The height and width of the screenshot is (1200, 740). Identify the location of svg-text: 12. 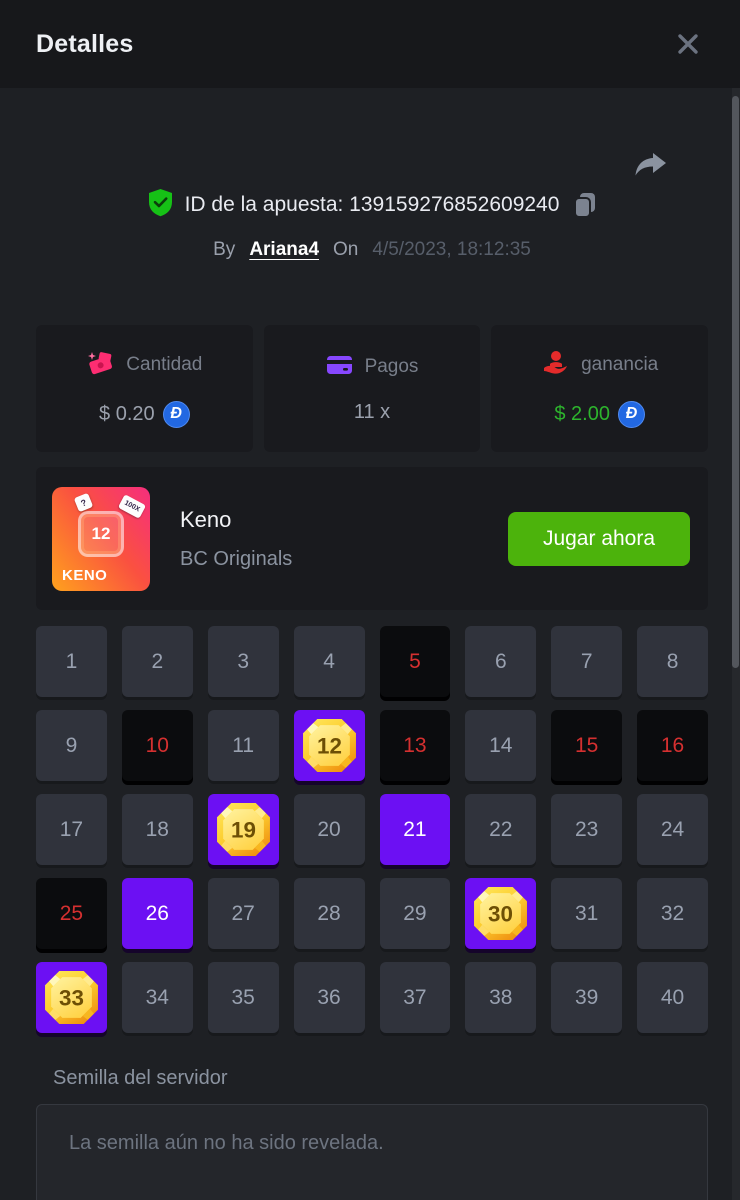
(329, 746).